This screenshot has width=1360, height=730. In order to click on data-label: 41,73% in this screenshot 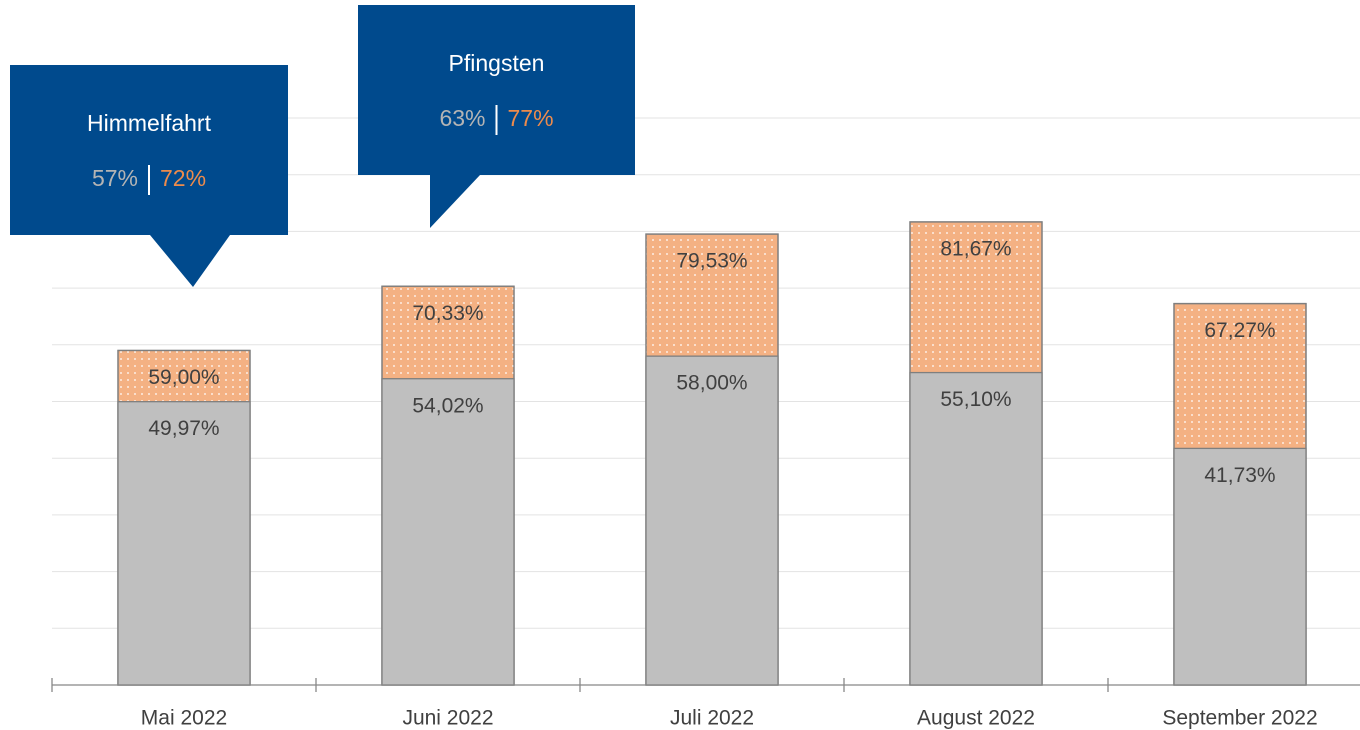, I will do `click(1239, 475)`.